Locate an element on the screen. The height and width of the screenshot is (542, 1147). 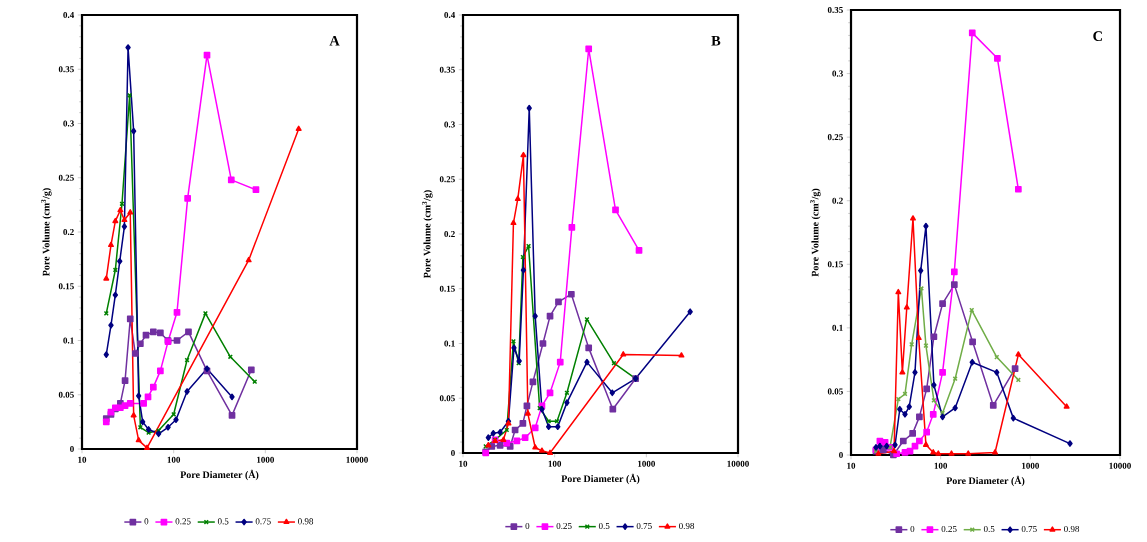
text: B is located at coordinates (716, 41).